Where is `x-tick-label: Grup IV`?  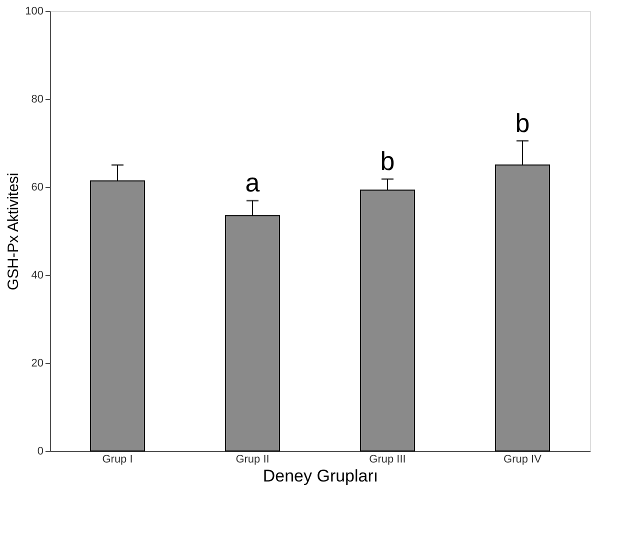
x-tick-label: Grup IV is located at coordinates (523, 460).